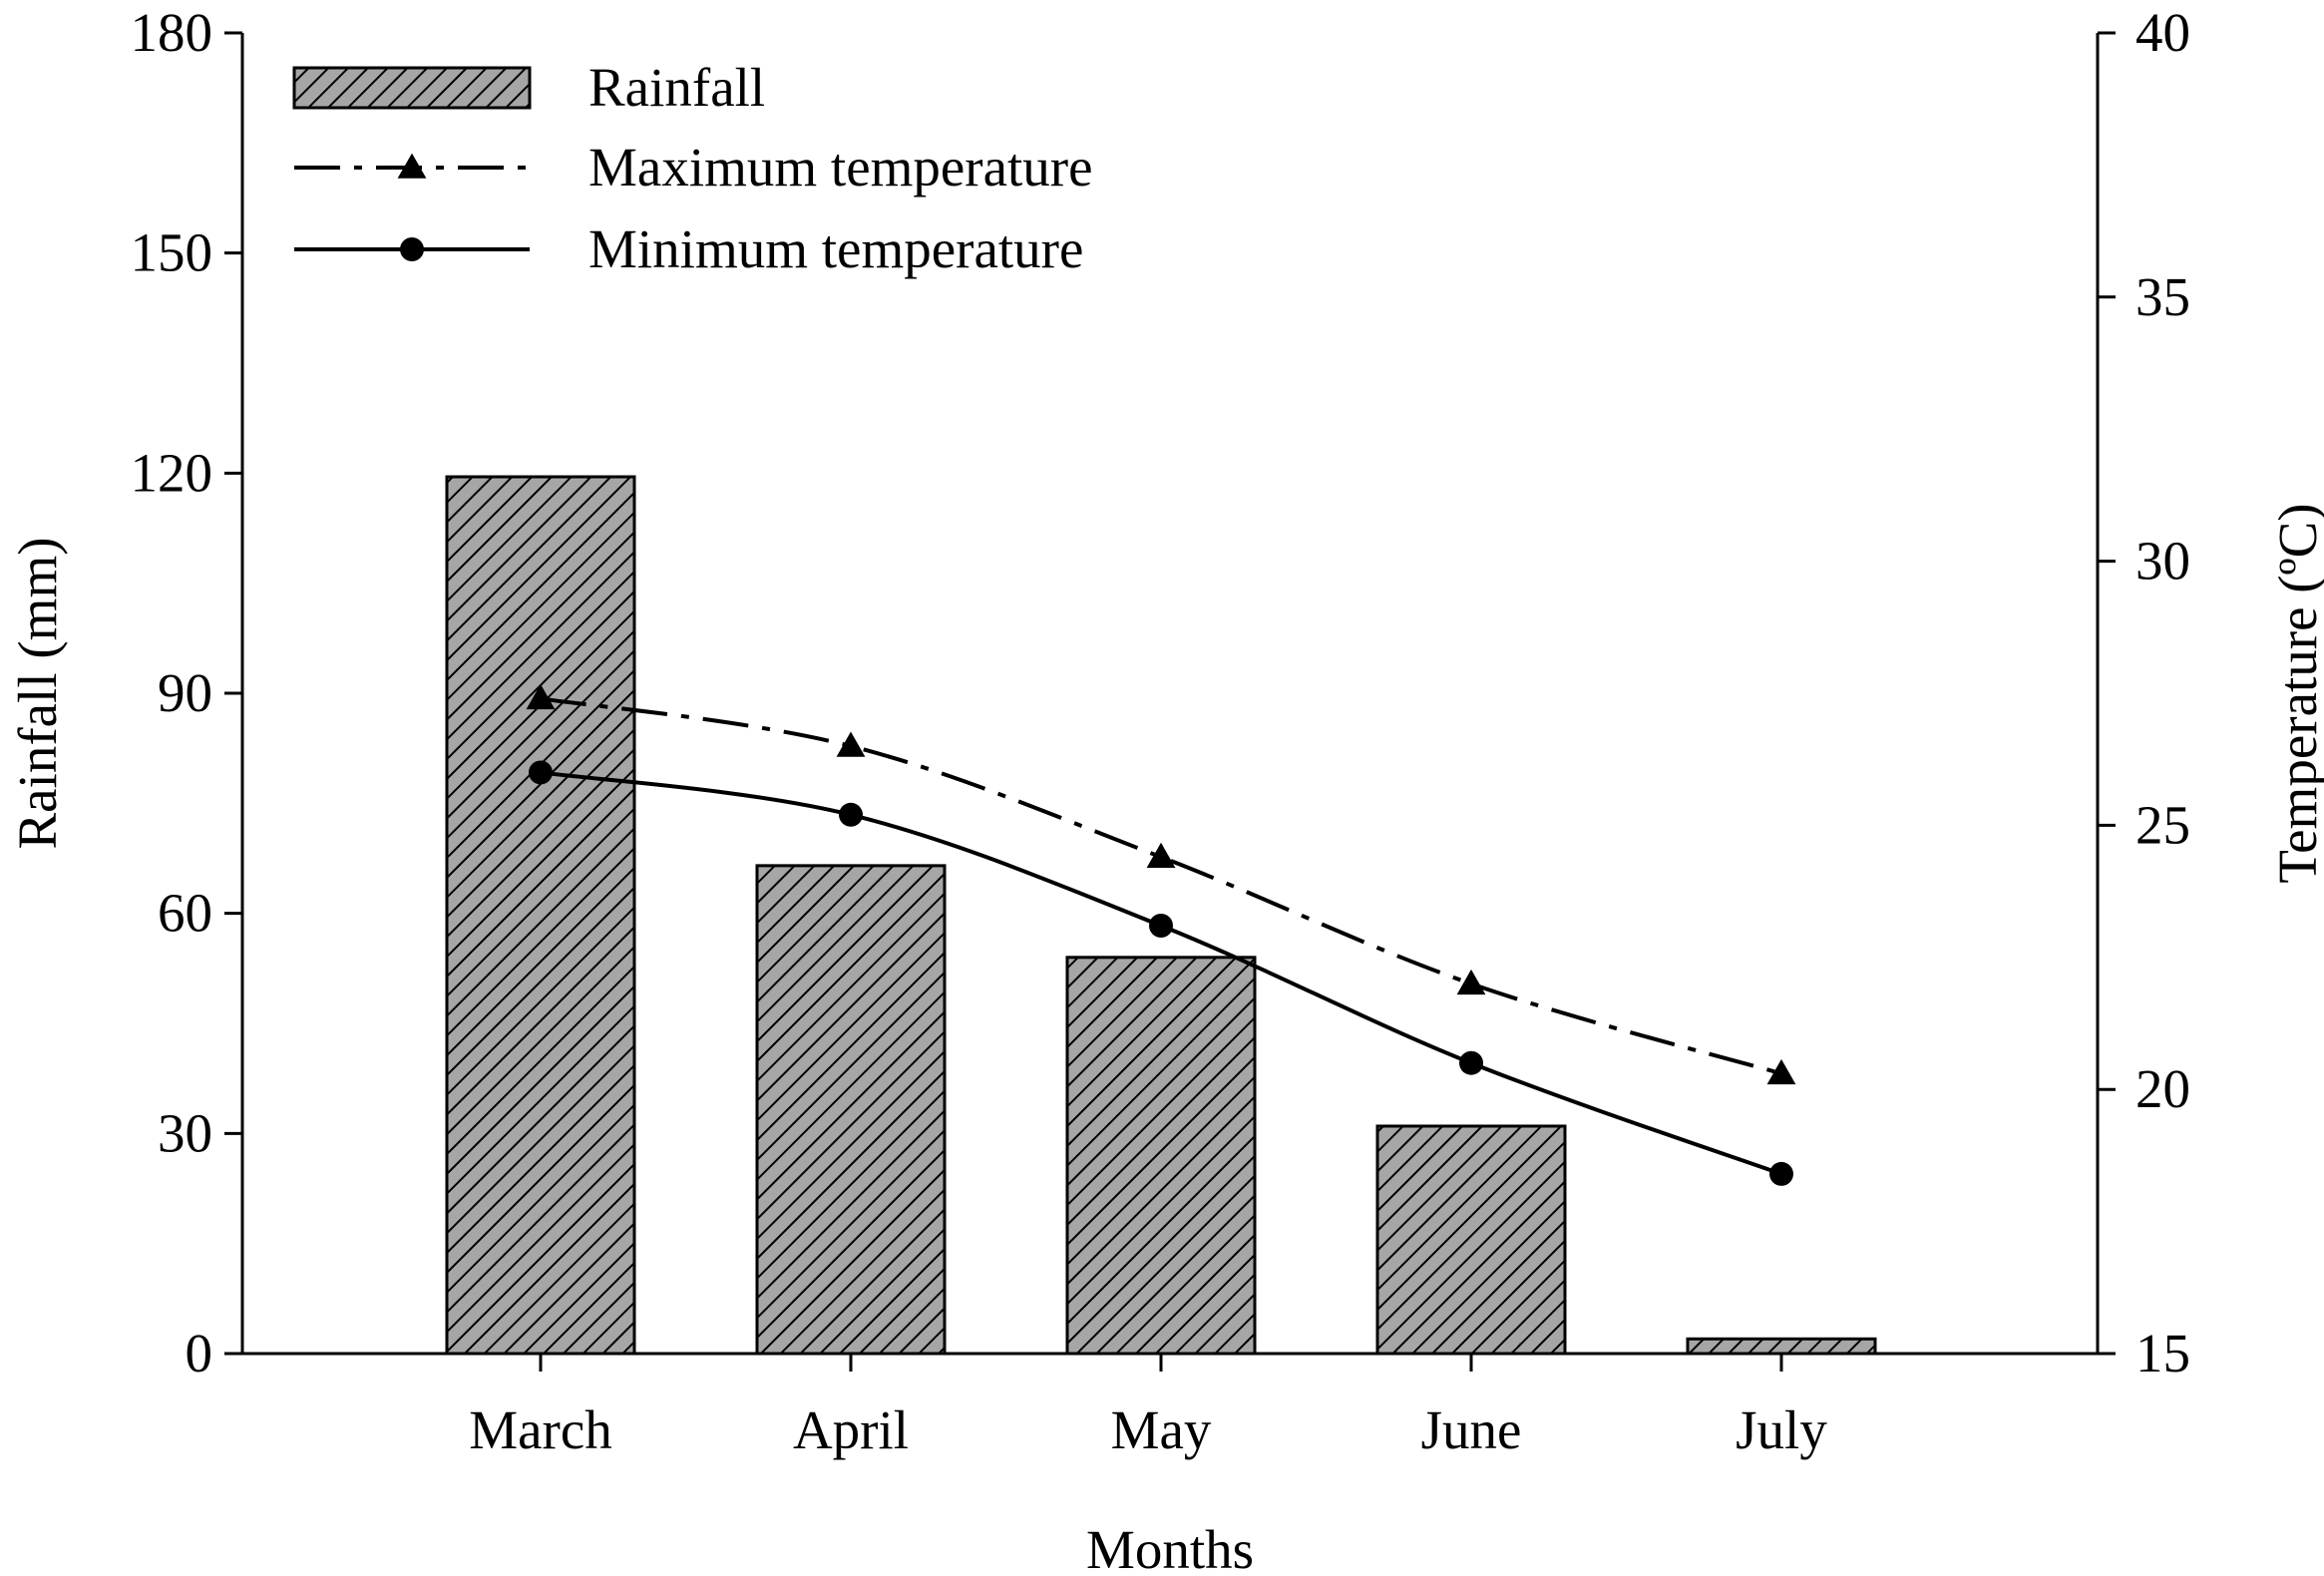  I want to click on marker-minimum-temperature-march, so click(541, 772).